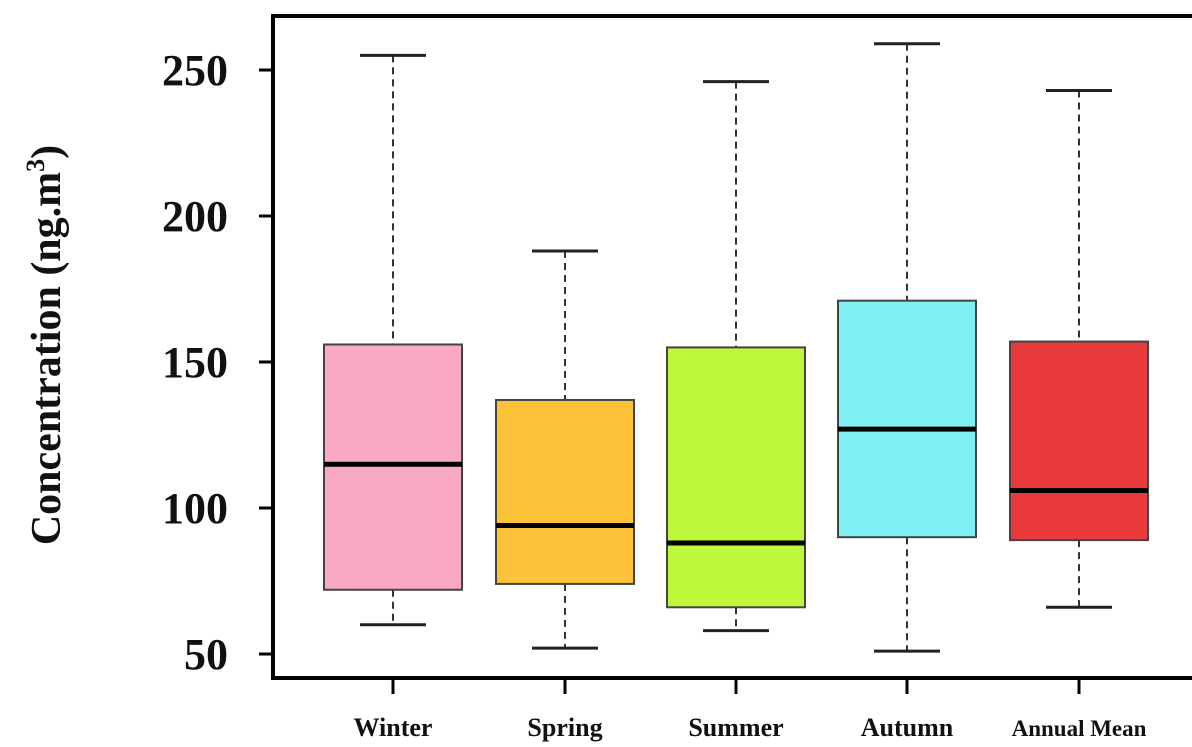 The height and width of the screenshot is (747, 1192). What do you see at coordinates (564, 727) in the screenshot?
I see `x-tick-label: Spring` at bounding box center [564, 727].